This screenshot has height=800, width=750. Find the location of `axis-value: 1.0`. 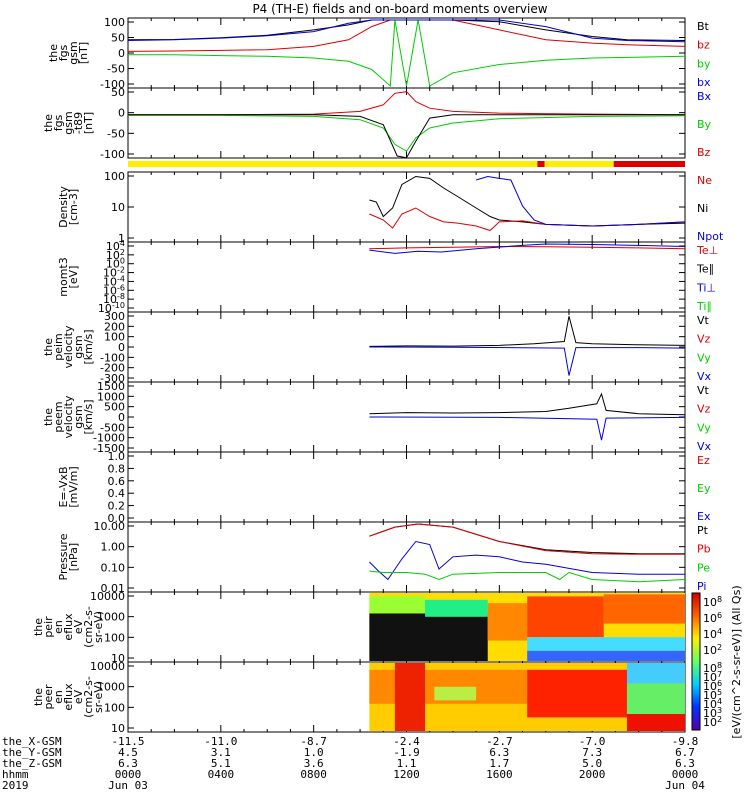

axis-value: 1.0 is located at coordinates (314, 752).